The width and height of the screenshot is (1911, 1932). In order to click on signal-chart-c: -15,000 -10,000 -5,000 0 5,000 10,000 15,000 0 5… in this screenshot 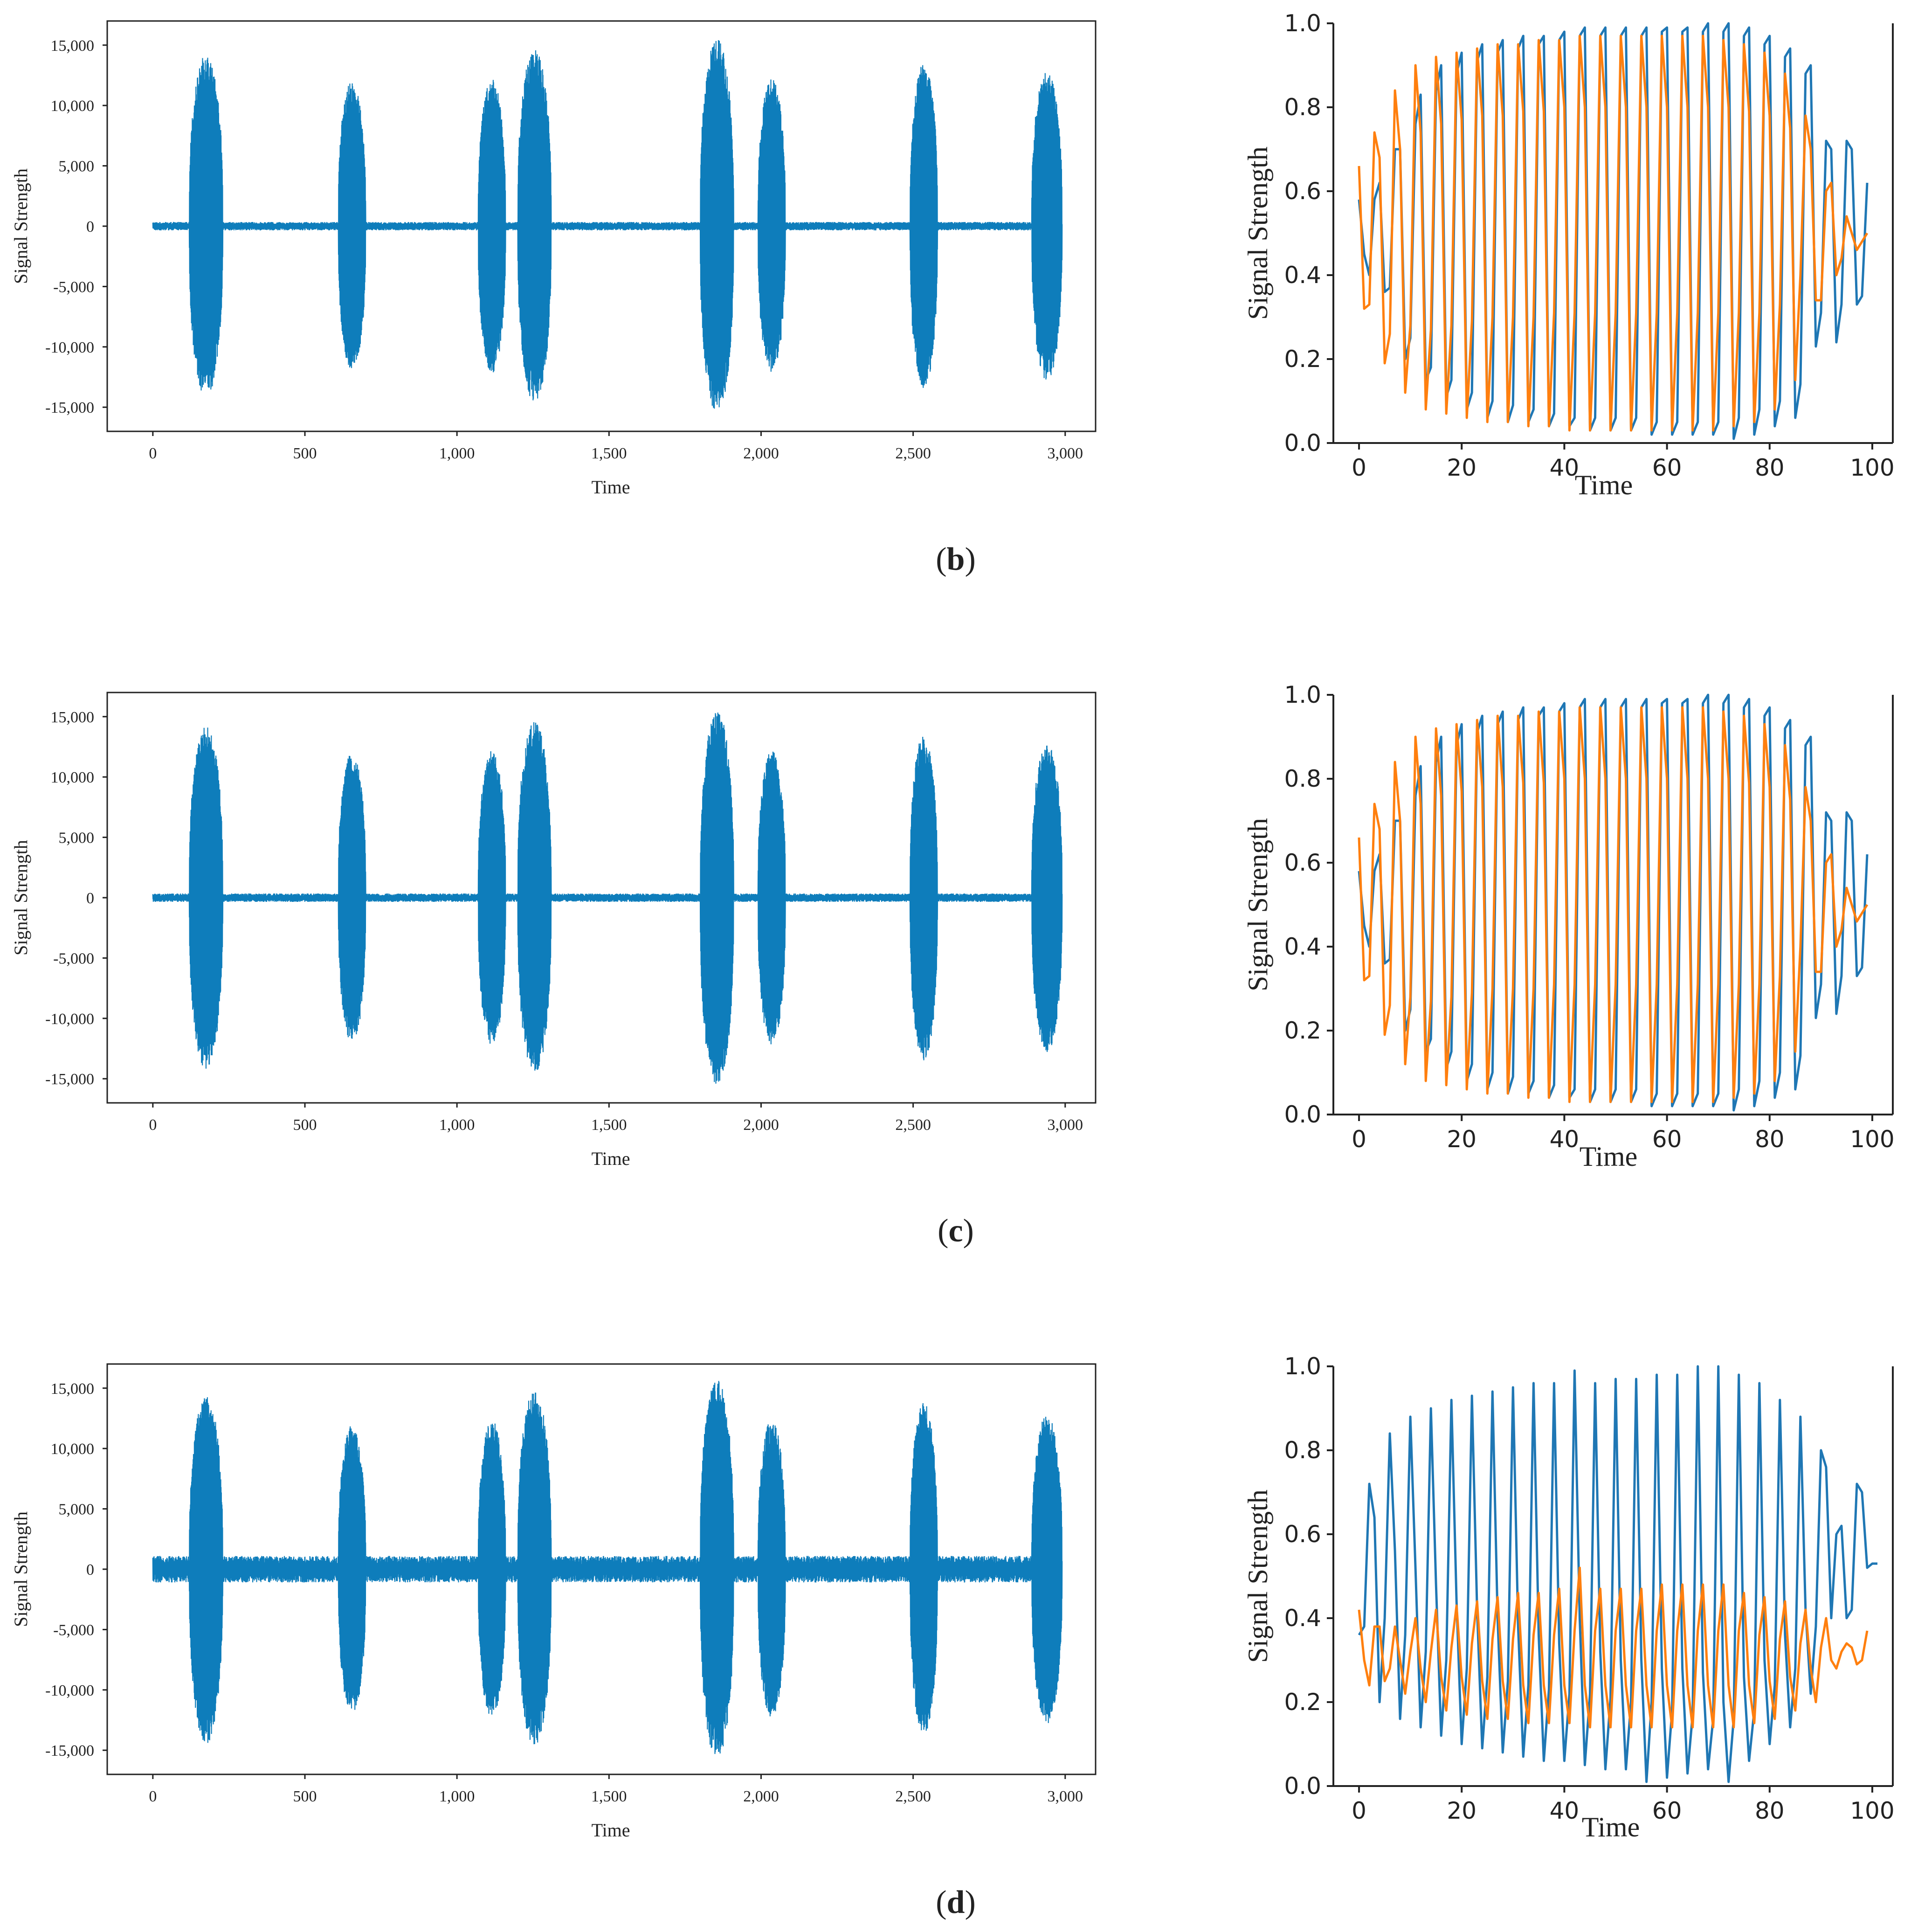, I will do `click(553, 930)`.